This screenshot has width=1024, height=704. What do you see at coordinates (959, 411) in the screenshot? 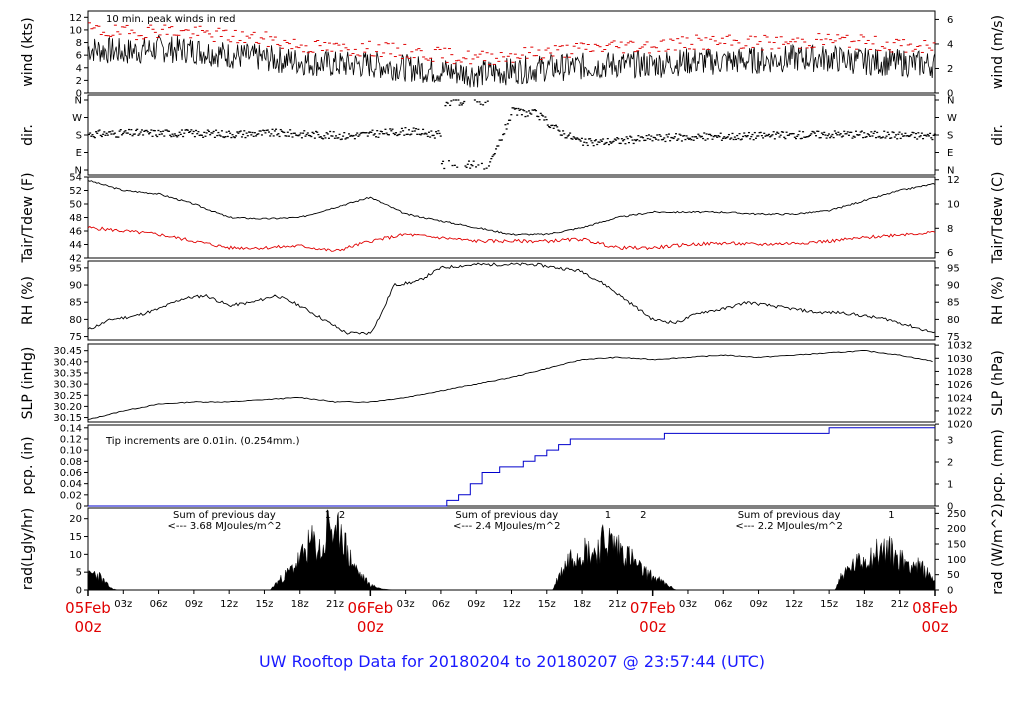
I see `ytick-right-label: 1022` at bounding box center [959, 411].